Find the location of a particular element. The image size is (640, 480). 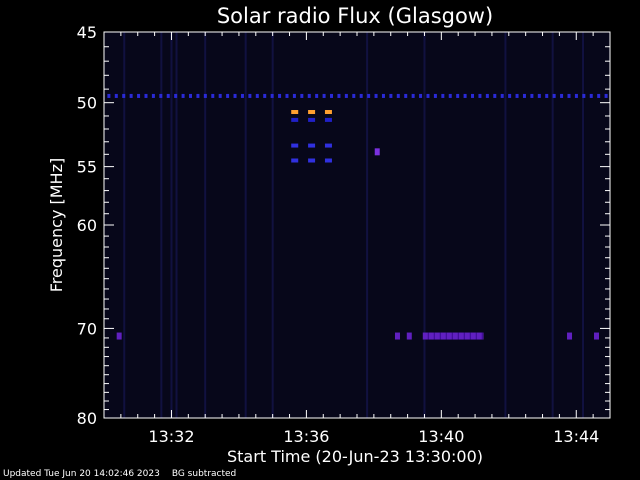

chart-title: Solar radio Flux (Glasgow) is located at coordinates (355, 16).